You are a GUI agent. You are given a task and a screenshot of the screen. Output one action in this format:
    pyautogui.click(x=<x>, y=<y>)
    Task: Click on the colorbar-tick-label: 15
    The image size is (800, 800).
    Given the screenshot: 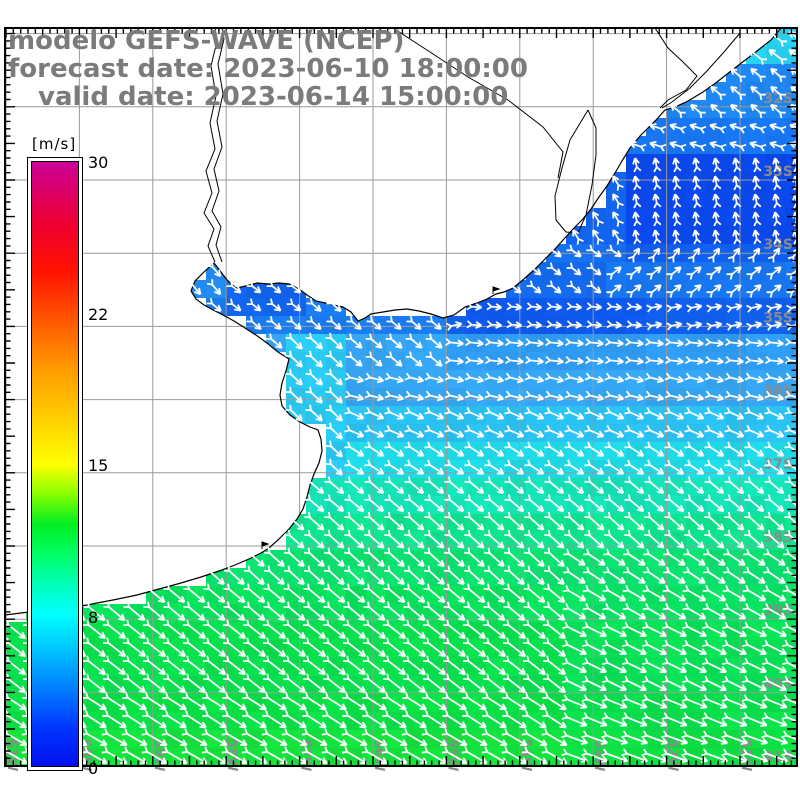 What is the action you would take?
    pyautogui.click(x=98, y=465)
    